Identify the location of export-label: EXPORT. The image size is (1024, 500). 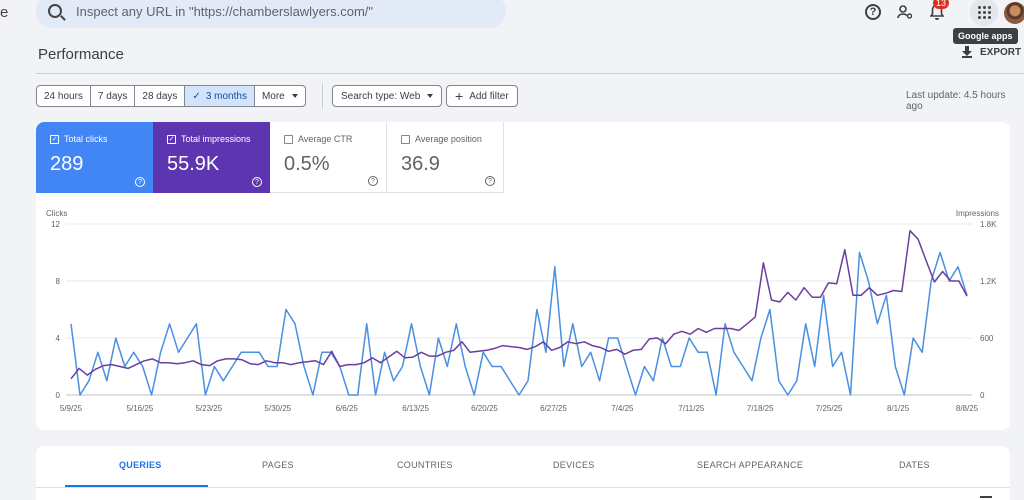
(1001, 52).